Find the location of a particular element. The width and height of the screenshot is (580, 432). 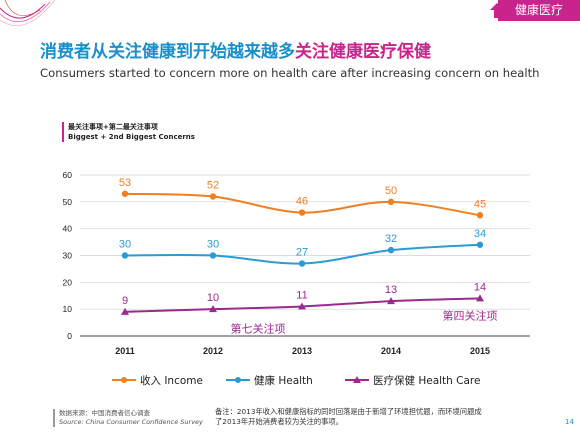

x-tick-label: 2012 is located at coordinates (213, 351).